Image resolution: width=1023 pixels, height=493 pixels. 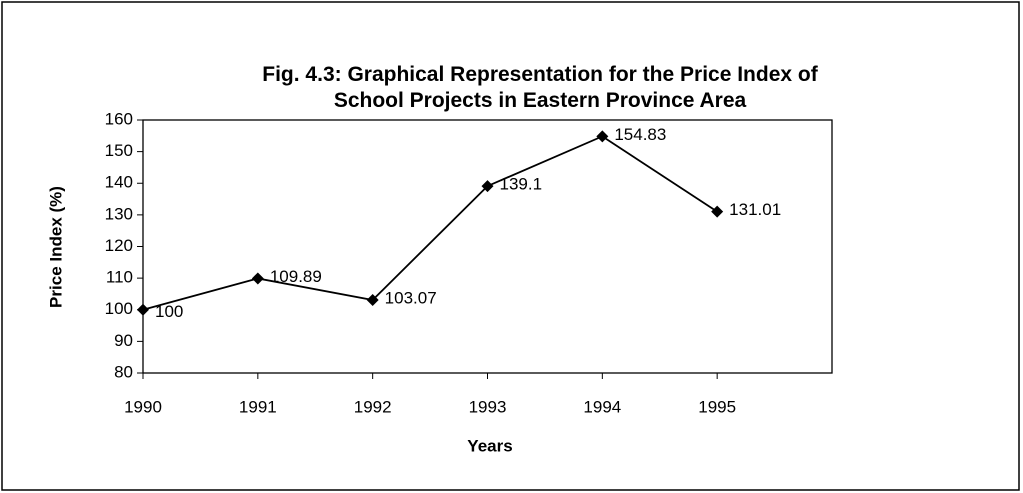 I want to click on y-tick-label: 150, so click(x=119, y=150).